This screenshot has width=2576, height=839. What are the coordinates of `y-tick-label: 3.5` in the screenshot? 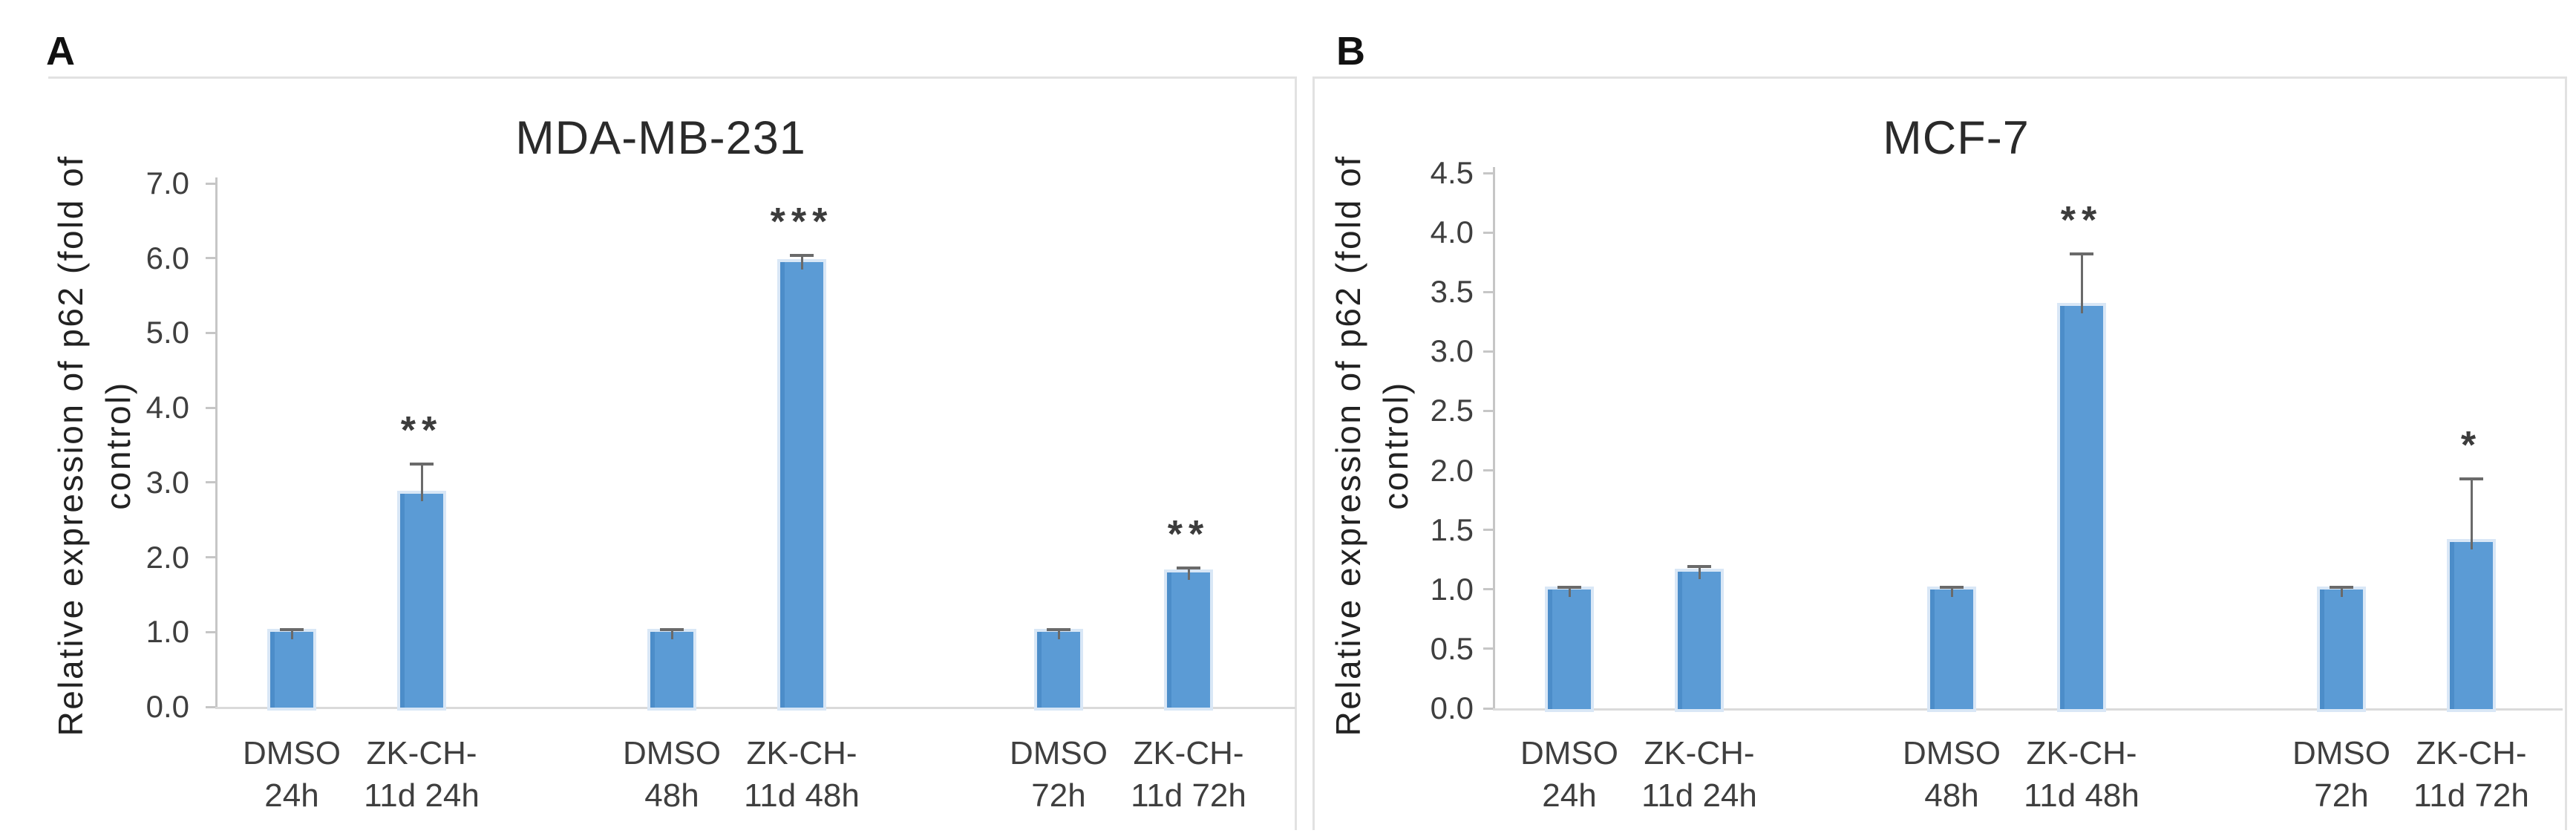 It's located at (1452, 292).